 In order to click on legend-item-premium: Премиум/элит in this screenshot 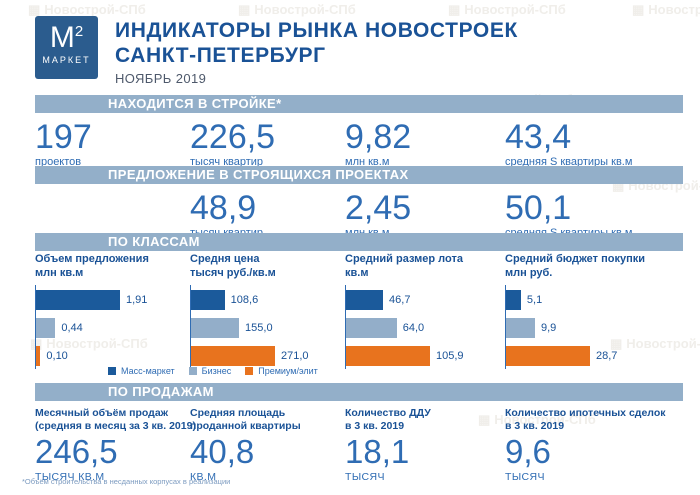, I will do `click(281, 371)`.